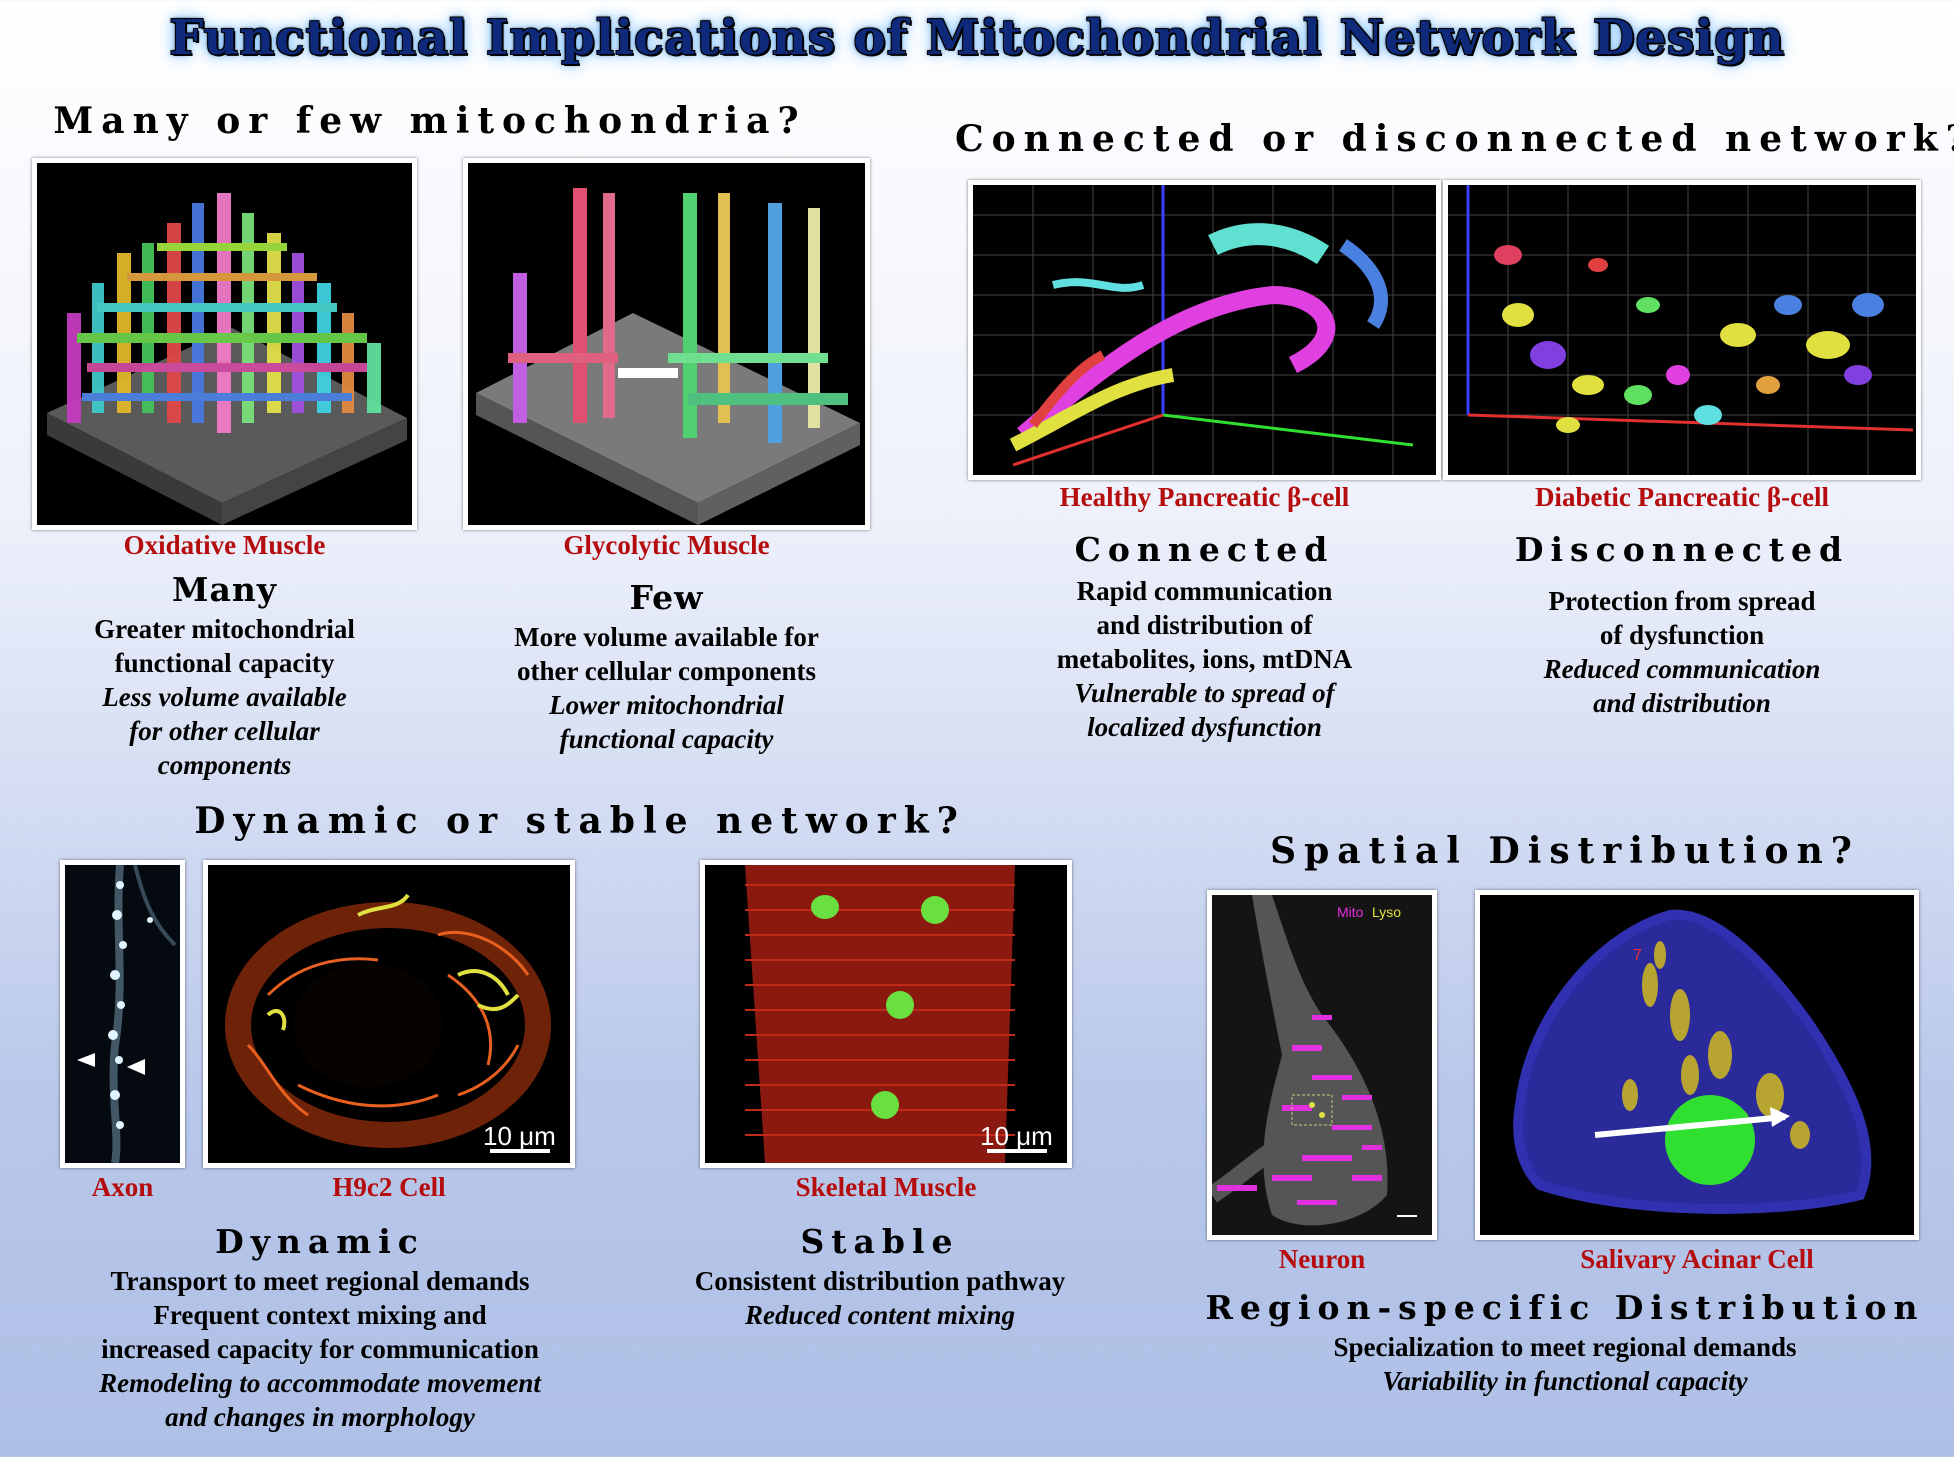 The height and width of the screenshot is (1457, 1954). Describe the element at coordinates (1204, 497) in the screenshot. I see `caption-healthy-beta-cell: Healthy Pancreatic β-cell` at that location.